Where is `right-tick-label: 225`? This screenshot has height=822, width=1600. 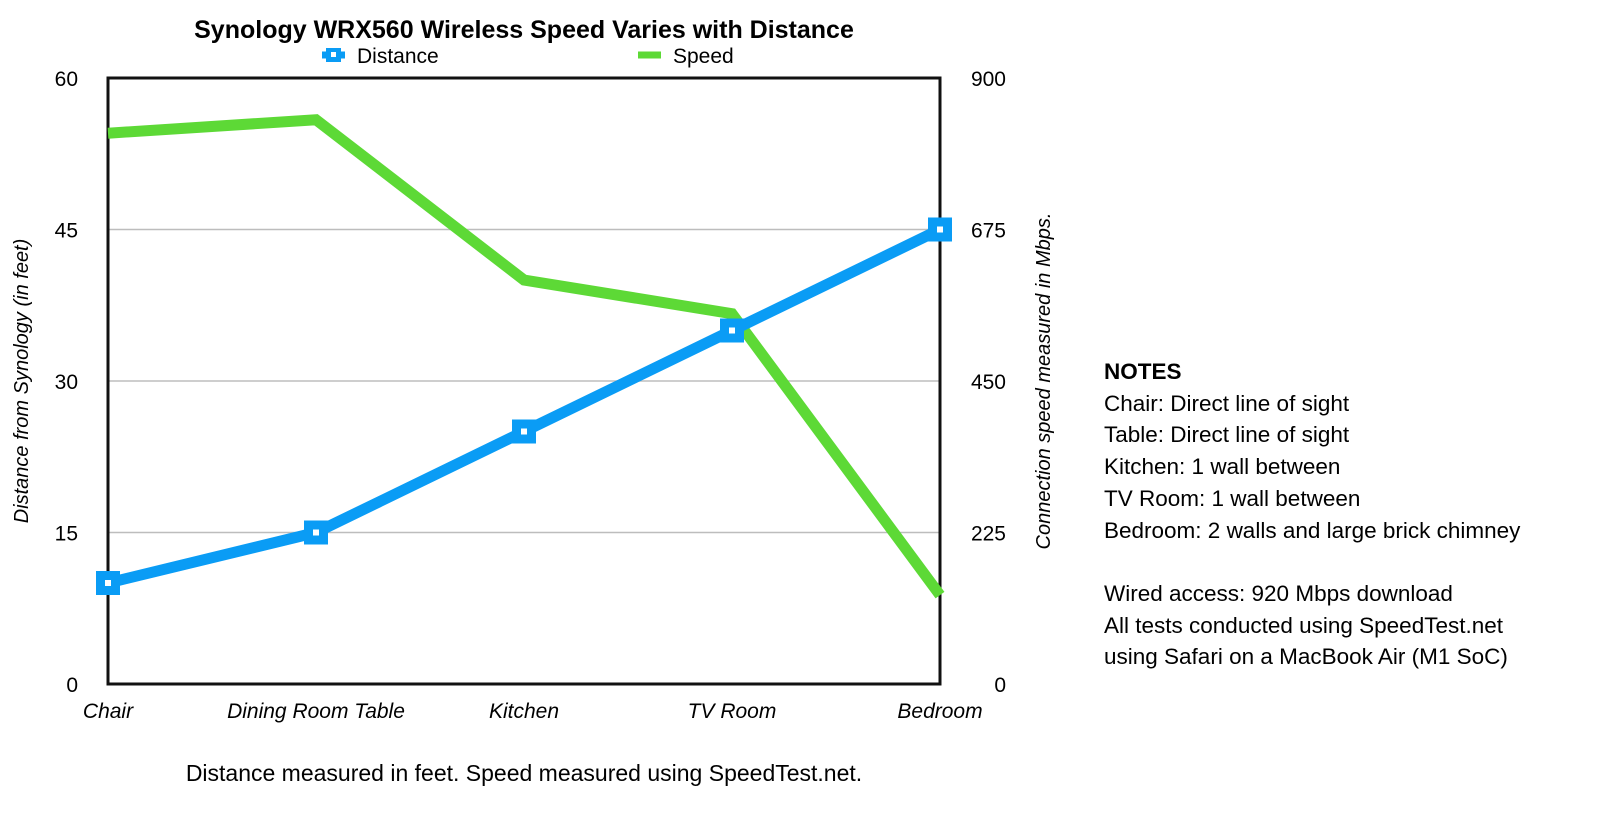
right-tick-label: 225 is located at coordinates (988, 534).